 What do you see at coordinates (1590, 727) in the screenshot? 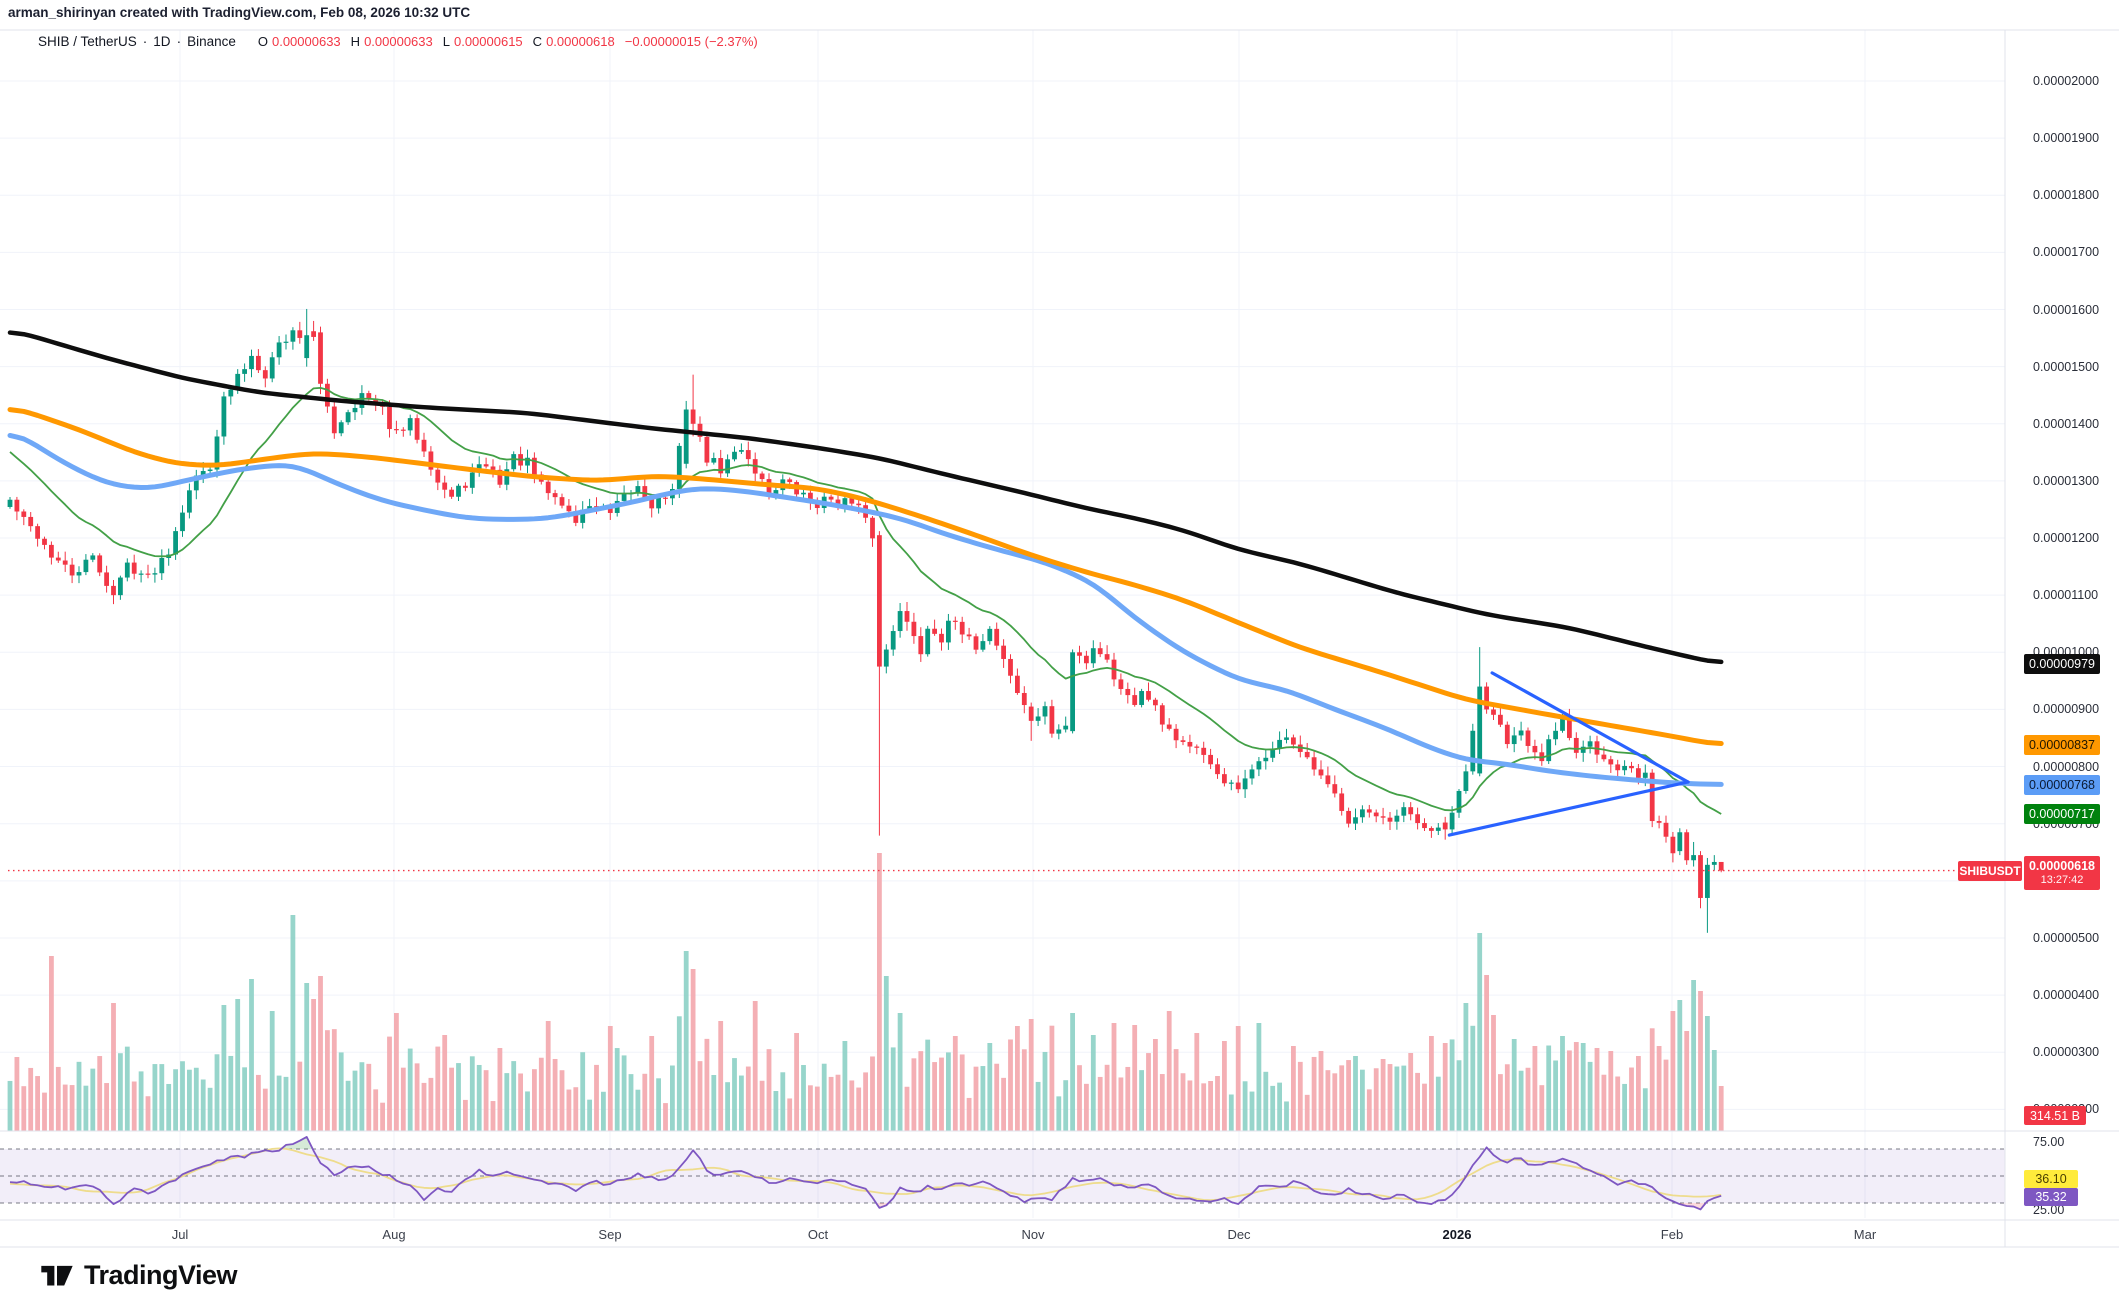
I see `trendline-descending-resistance` at bounding box center [1590, 727].